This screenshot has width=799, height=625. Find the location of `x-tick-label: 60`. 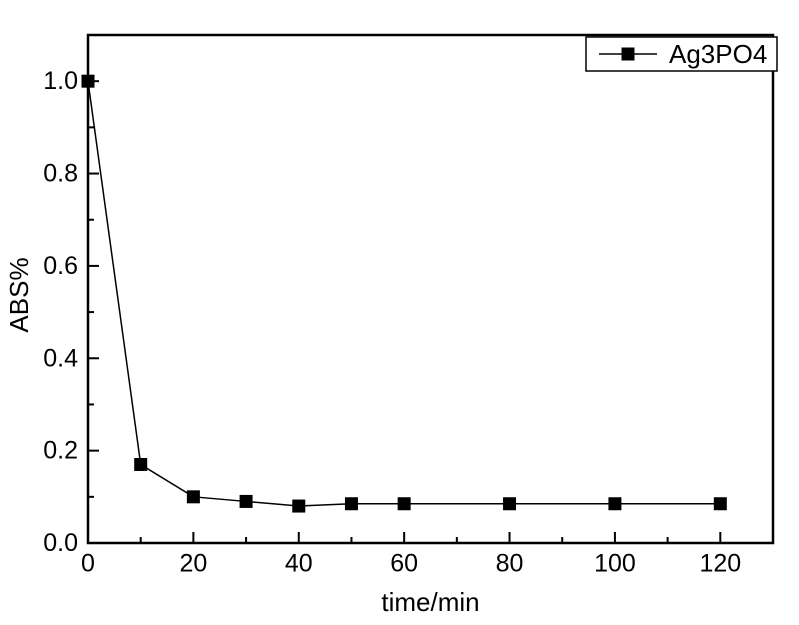

x-tick-label: 60 is located at coordinates (404, 564).